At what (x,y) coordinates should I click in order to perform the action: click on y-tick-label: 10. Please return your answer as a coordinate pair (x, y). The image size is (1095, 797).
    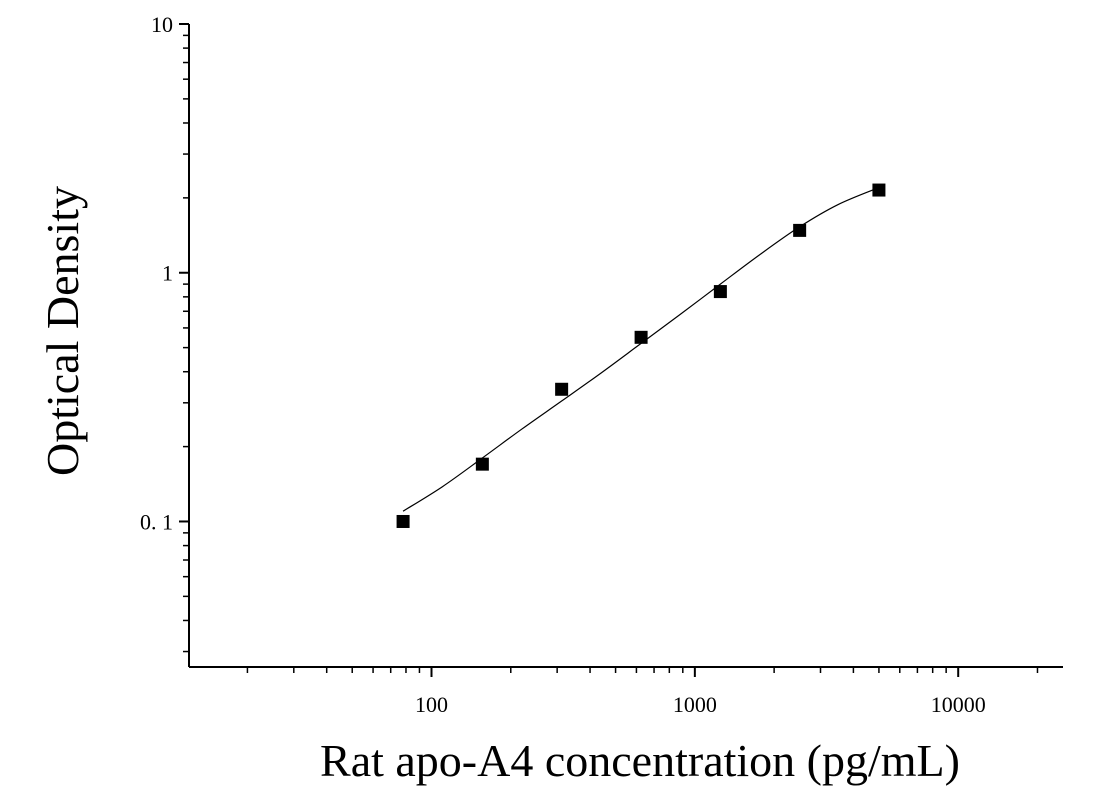
    Looking at the image, I should click on (162, 24).